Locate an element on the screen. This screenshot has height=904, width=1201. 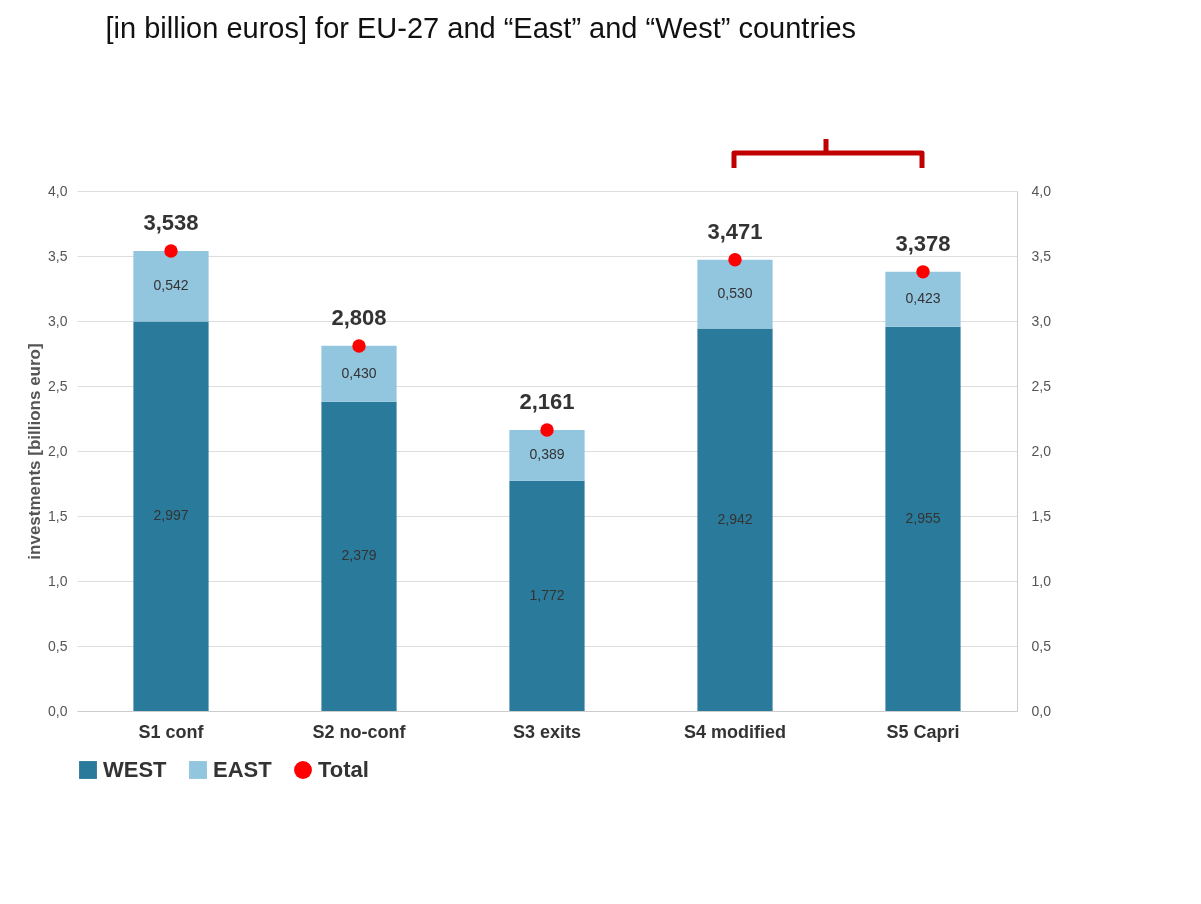
data-label: 0,542 is located at coordinates (171, 285).